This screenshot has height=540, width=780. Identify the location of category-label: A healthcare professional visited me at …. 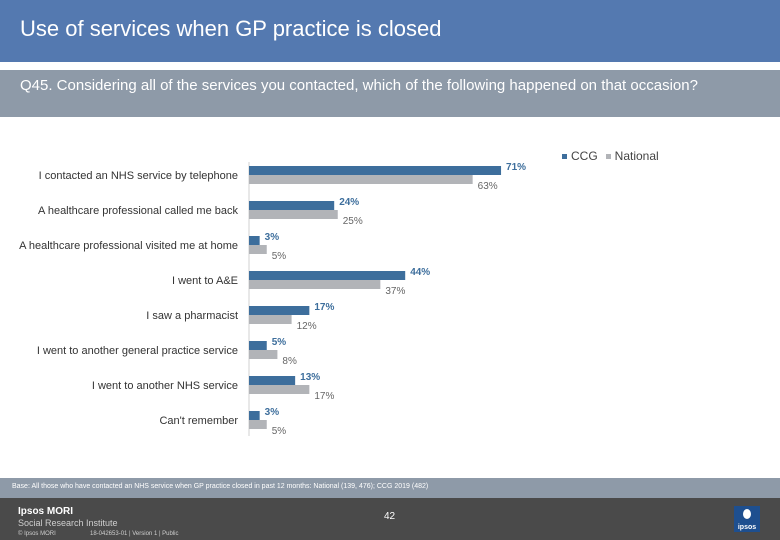
(128, 246).